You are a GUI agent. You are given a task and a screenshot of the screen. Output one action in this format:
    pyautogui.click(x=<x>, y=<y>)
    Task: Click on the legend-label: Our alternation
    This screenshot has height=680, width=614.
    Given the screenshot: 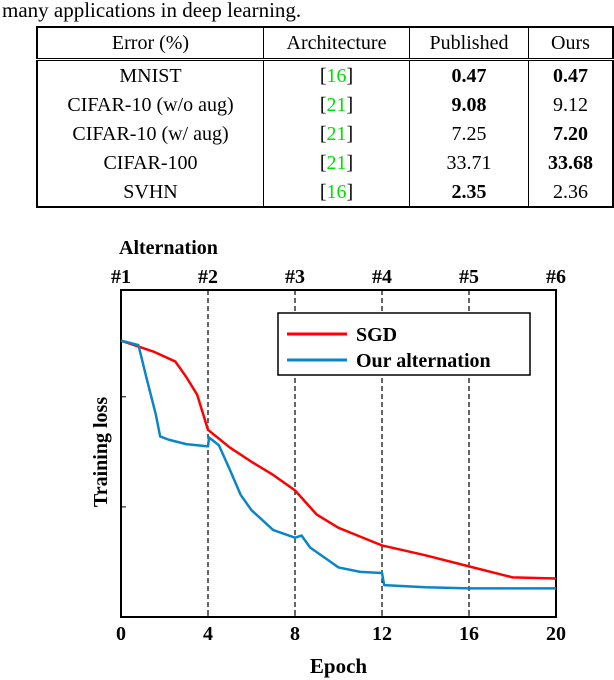 What is the action you would take?
    pyautogui.click(x=423, y=361)
    